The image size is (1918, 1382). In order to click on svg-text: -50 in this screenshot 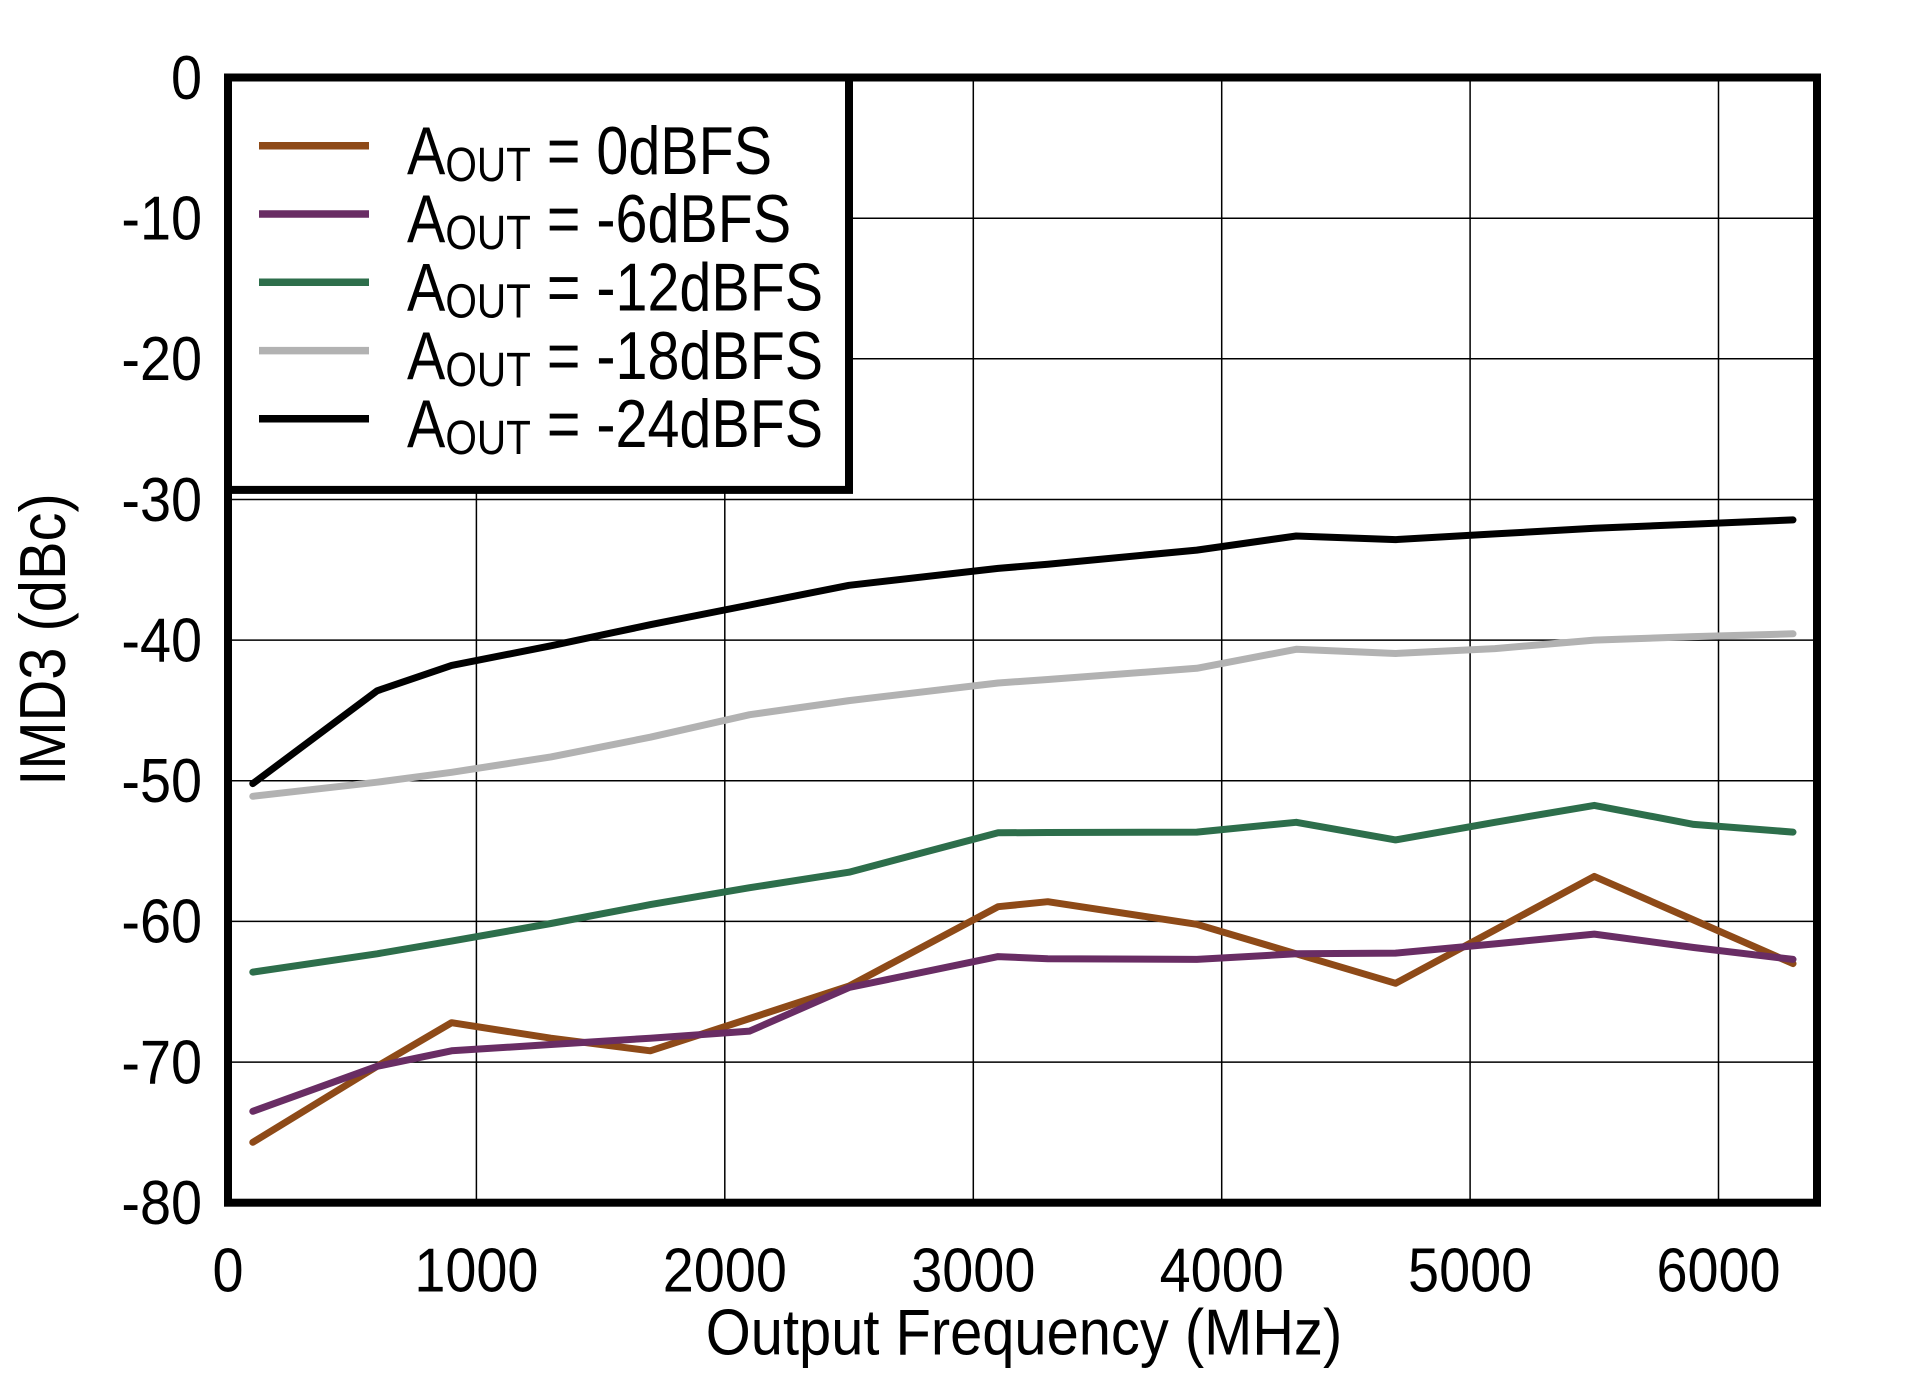, I will do `click(161, 781)`.